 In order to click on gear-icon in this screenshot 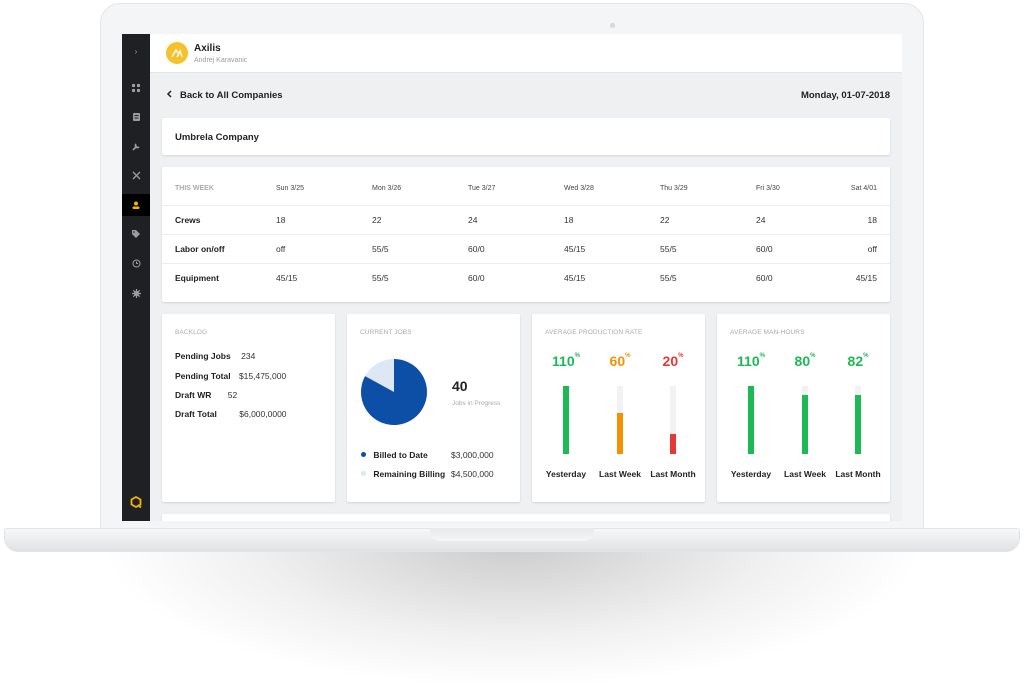, I will do `click(136, 293)`.